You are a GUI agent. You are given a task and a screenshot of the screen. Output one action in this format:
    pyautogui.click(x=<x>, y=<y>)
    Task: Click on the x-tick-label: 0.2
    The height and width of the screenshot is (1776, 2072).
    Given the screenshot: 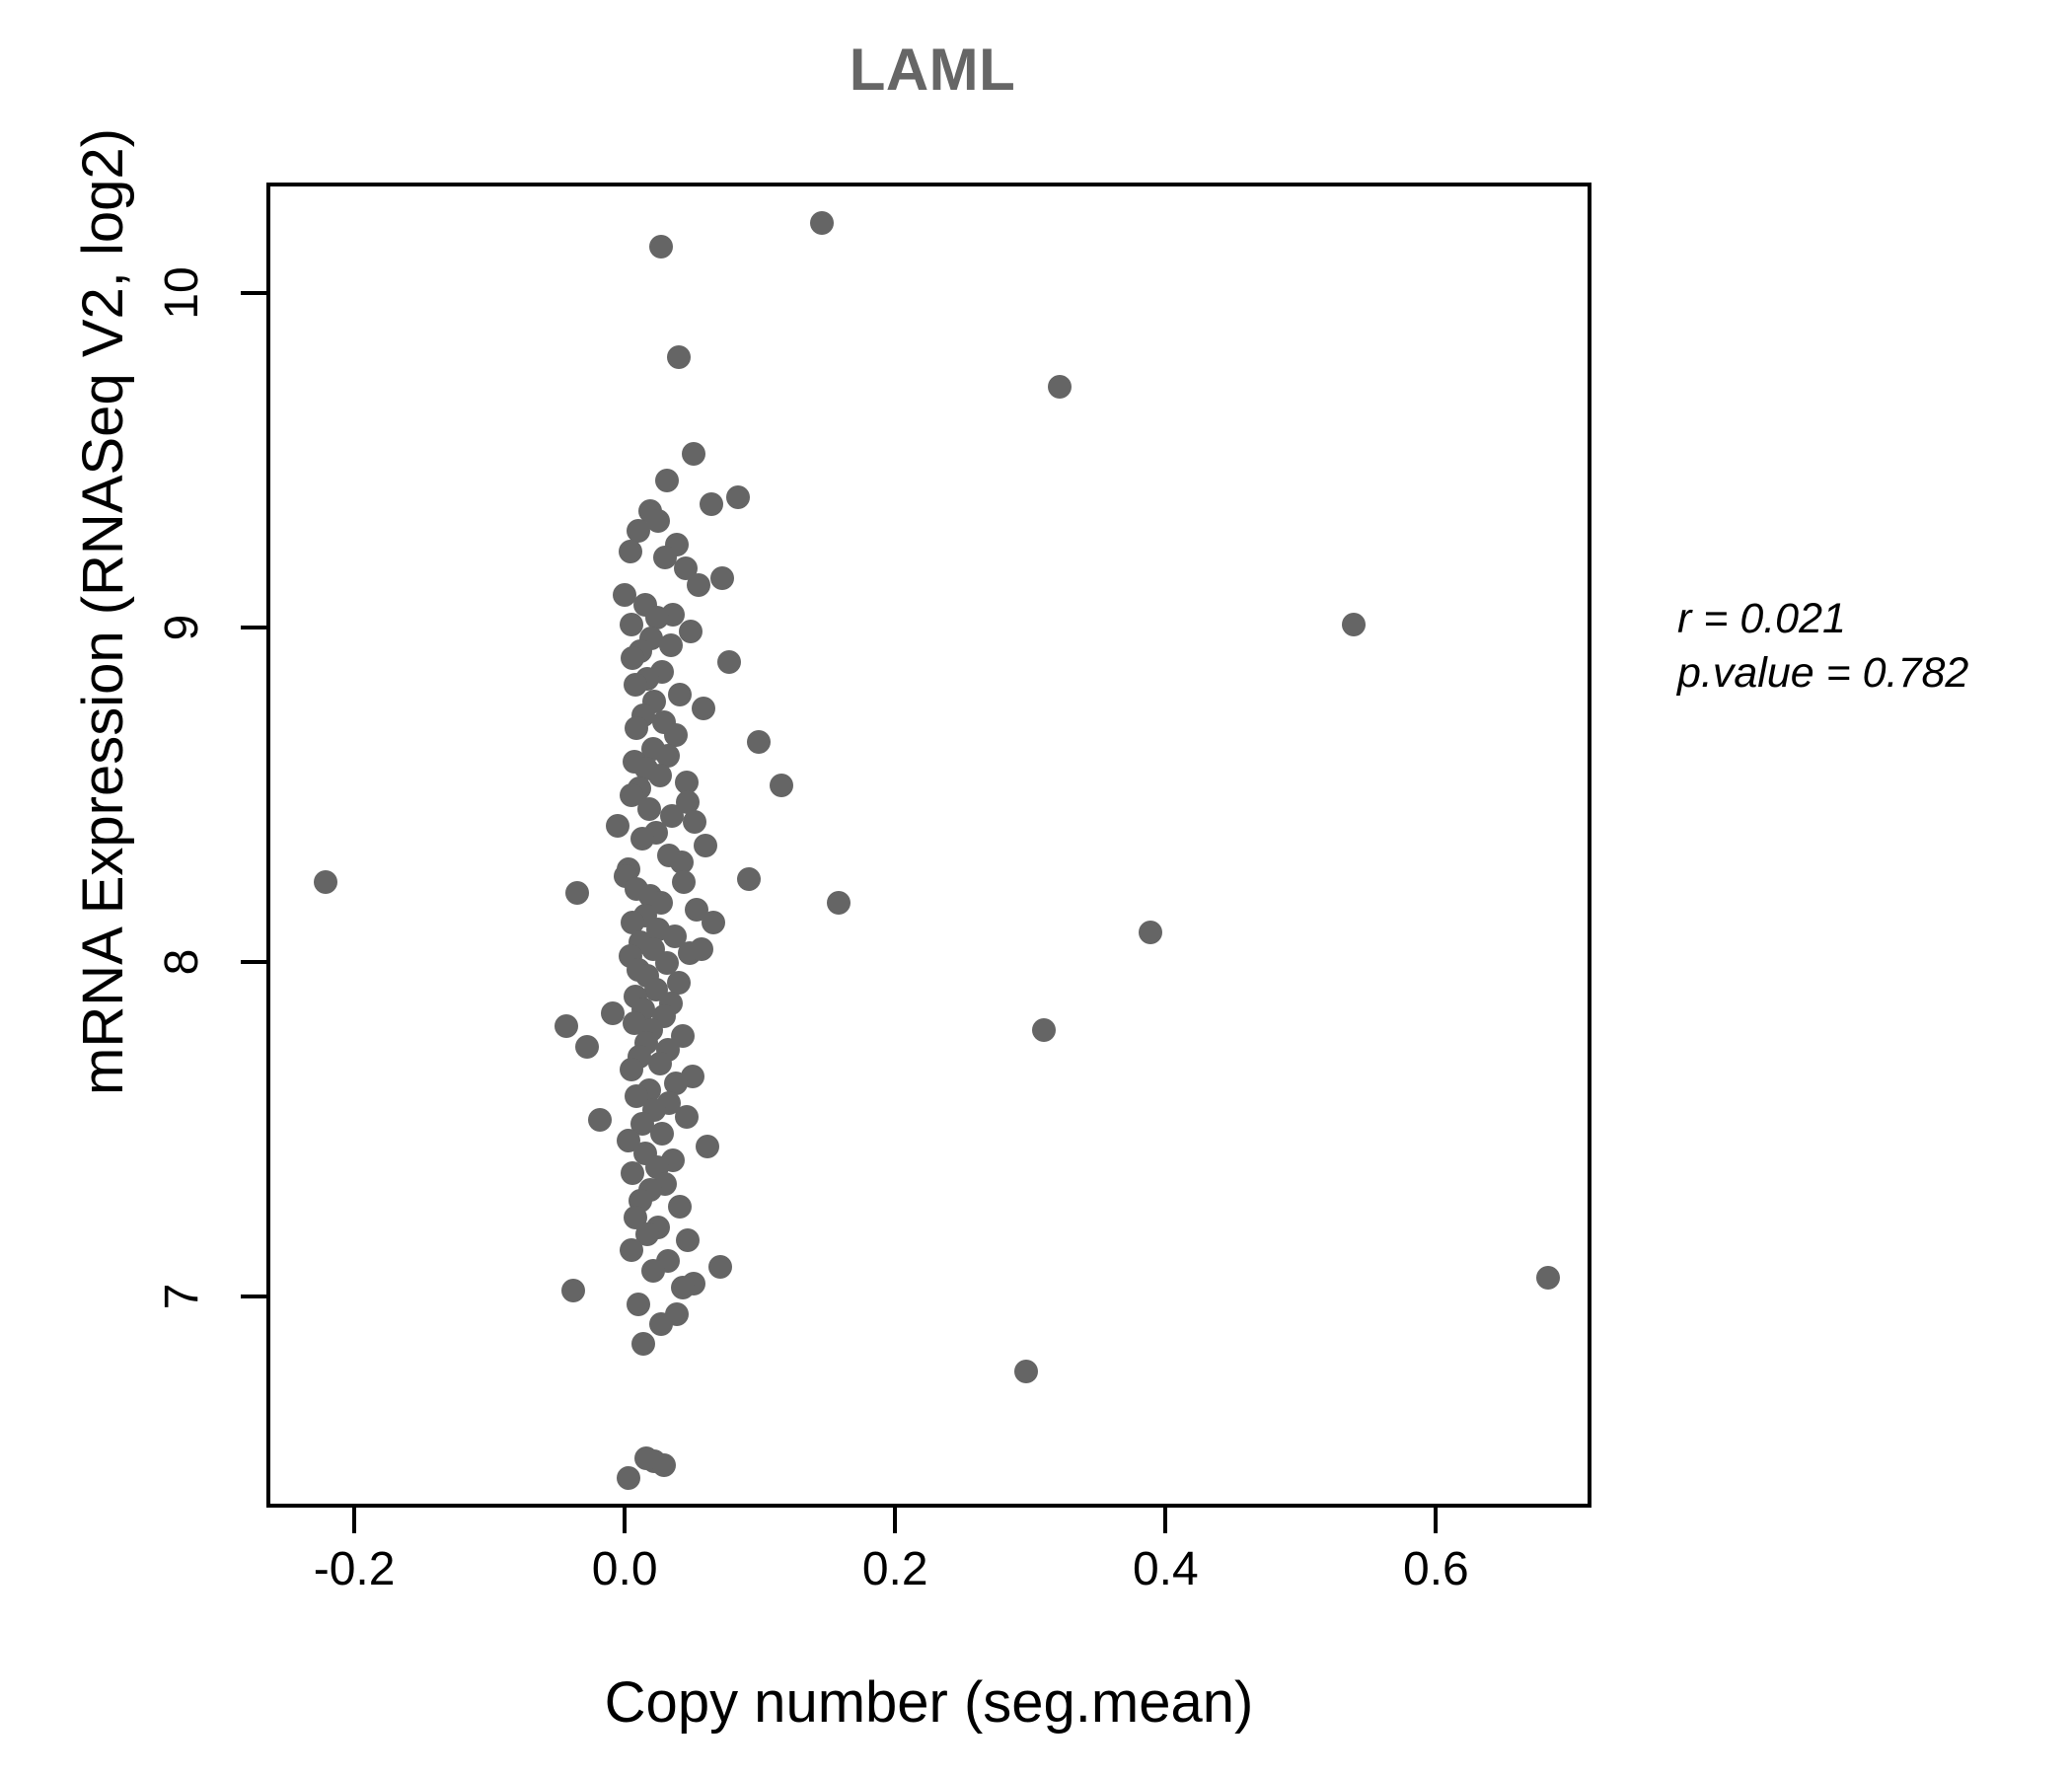 What is the action you would take?
    pyautogui.click(x=895, y=1569)
    